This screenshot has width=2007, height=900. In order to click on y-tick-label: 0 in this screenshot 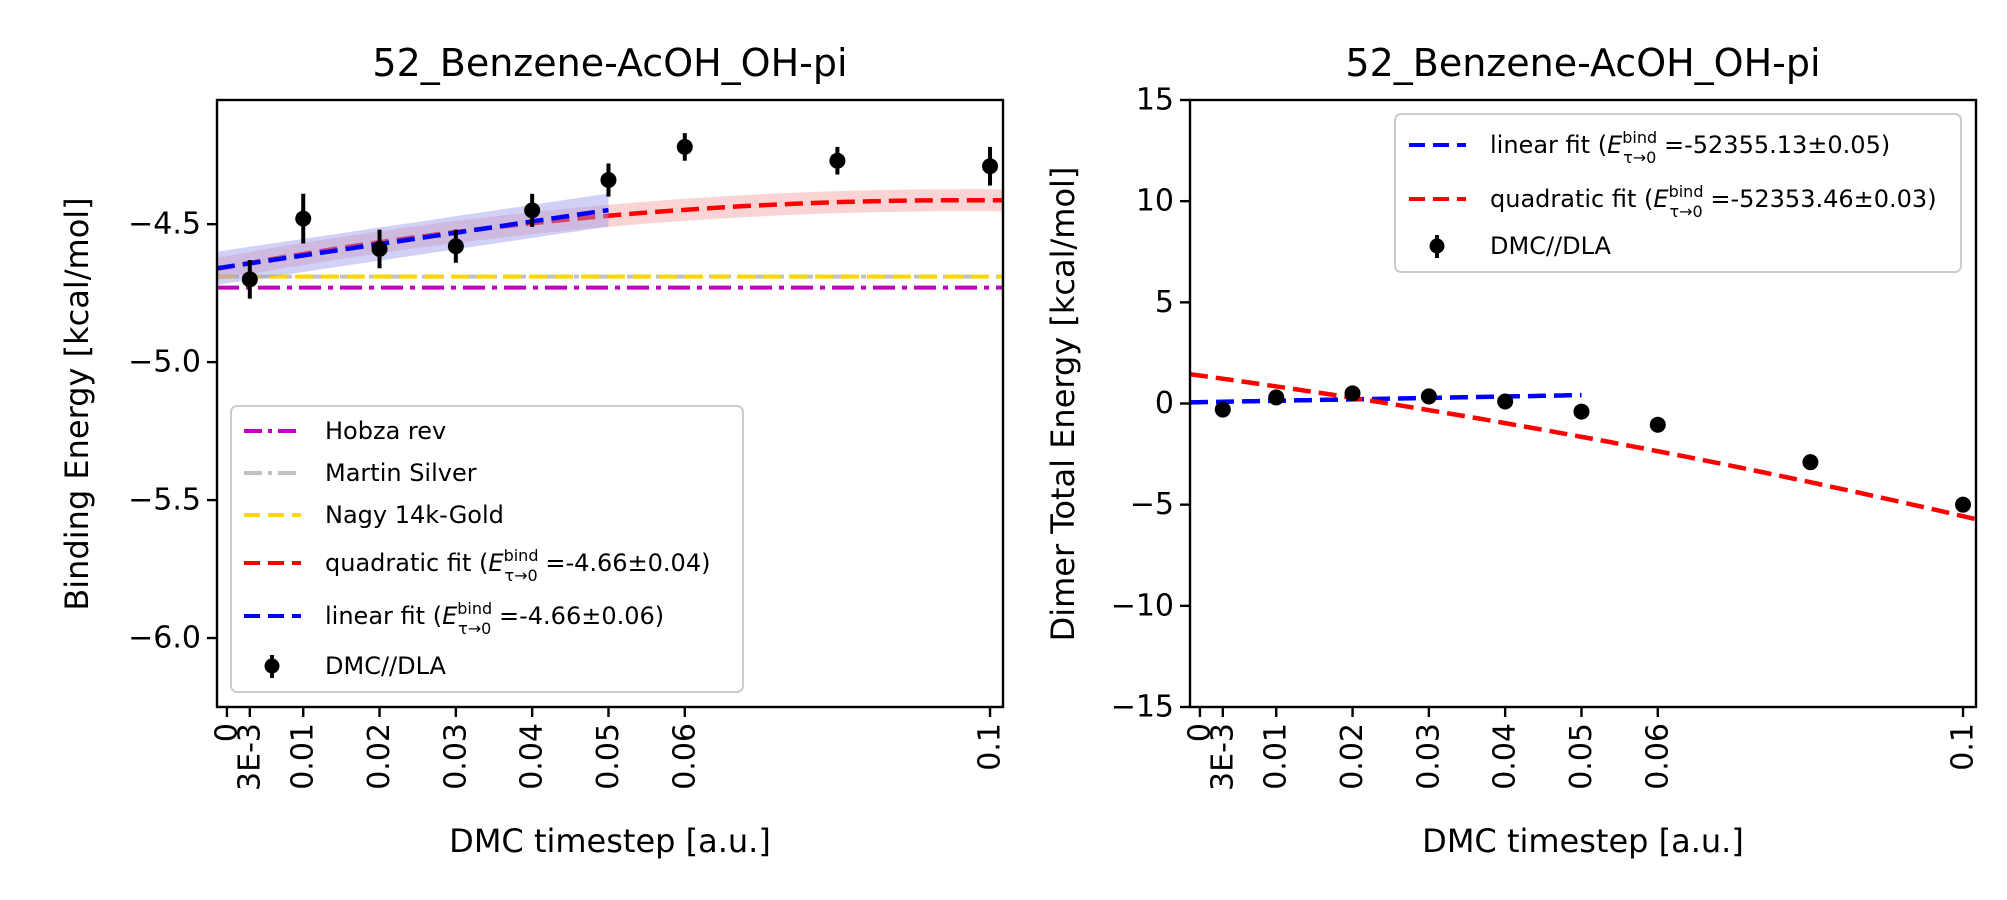, I will do `click(1164, 403)`.